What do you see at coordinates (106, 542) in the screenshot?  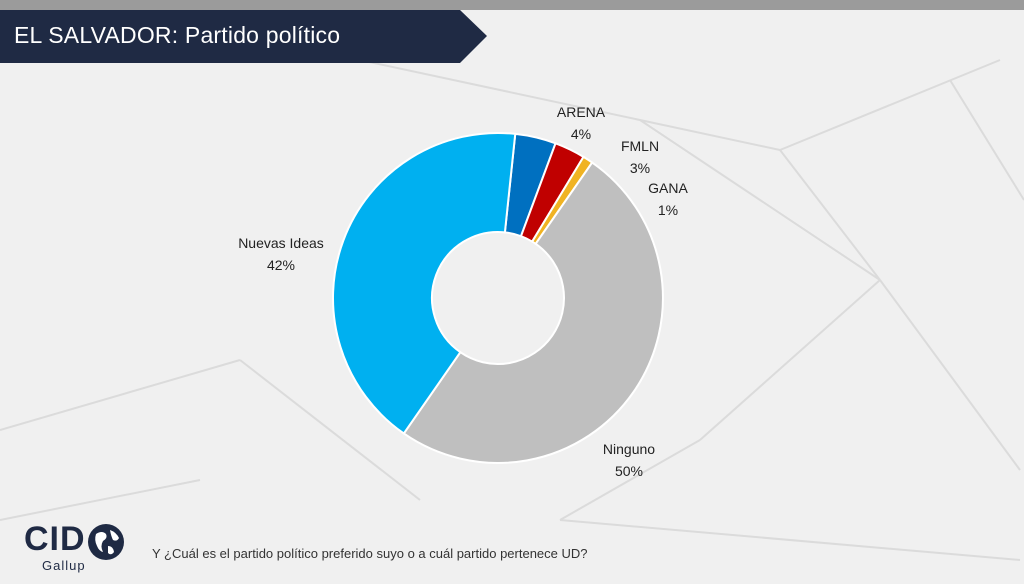 I see `globe-icon` at bounding box center [106, 542].